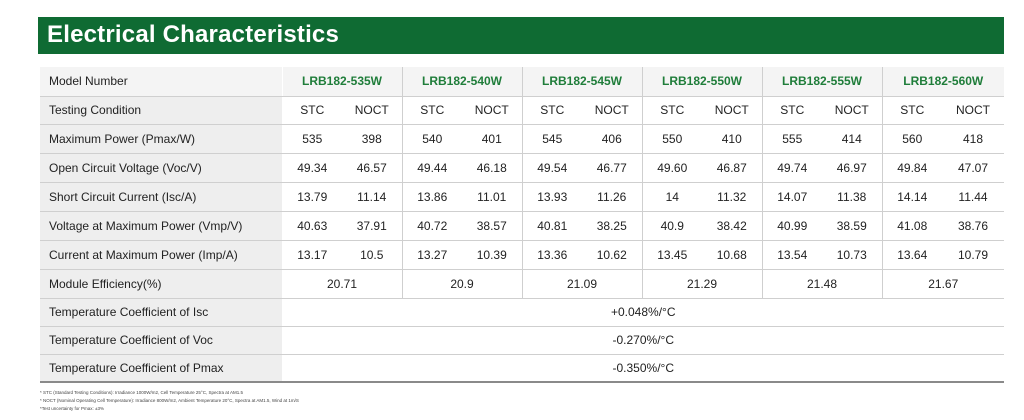 The height and width of the screenshot is (420, 1024). Describe the element at coordinates (161, 255) in the screenshot. I see `spec-row-label: Current at Maximum Power (Imp/A)` at that location.